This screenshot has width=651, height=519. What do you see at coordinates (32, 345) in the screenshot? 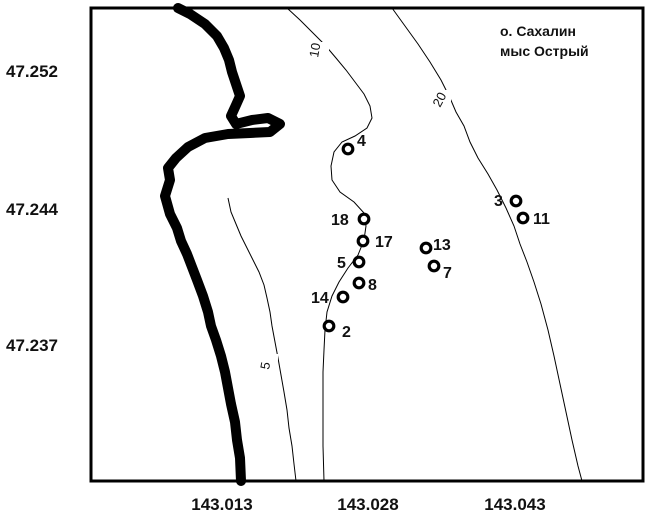
I see `y-tick-label-47-237: 47.237` at bounding box center [32, 345].